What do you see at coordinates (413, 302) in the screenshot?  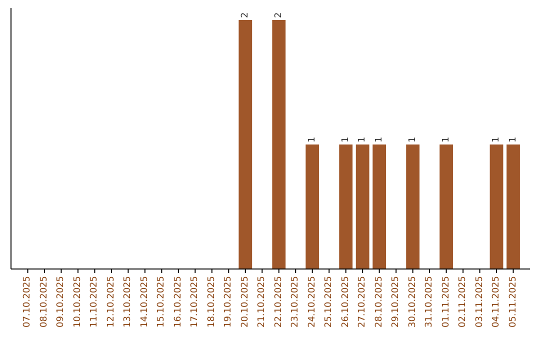 I see `x-tick-label: 30.10.2025` at bounding box center [413, 302].